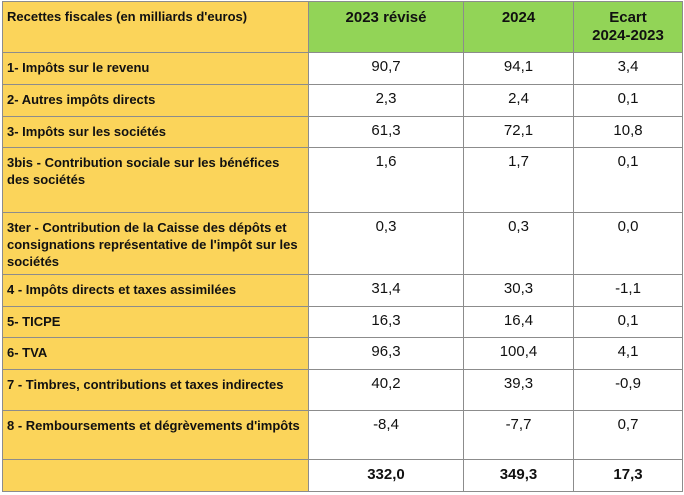 The image size is (684, 495). Describe the element at coordinates (628, 243) in the screenshot. I see `row-value-ecart: 0,0` at that location.